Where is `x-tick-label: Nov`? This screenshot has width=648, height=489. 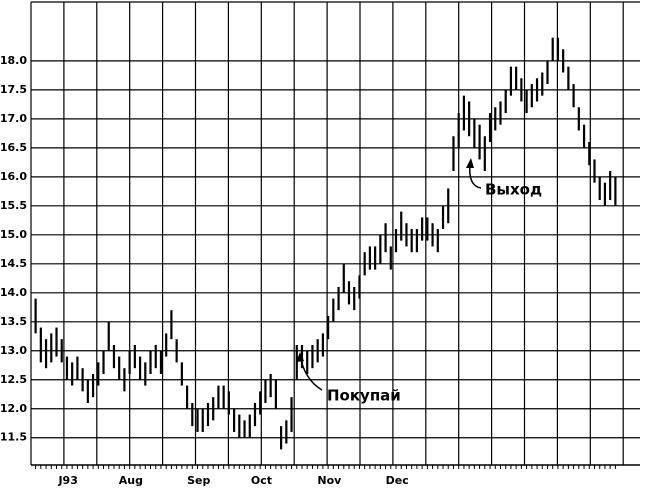
x-tick-label: Nov is located at coordinates (329, 480).